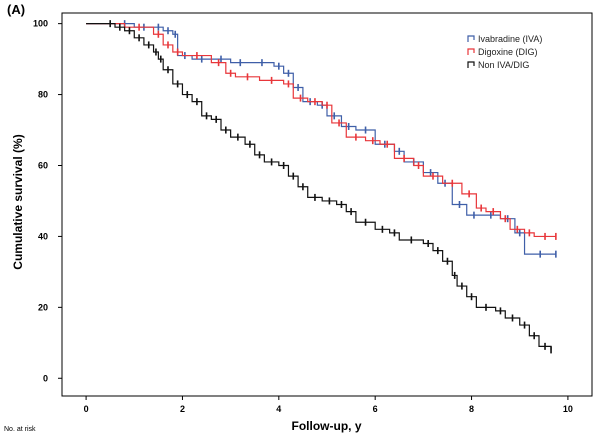  Describe the element at coordinates (510, 39) in the screenshot. I see `legend-label-1: Ivabradine (IVA)` at that location.